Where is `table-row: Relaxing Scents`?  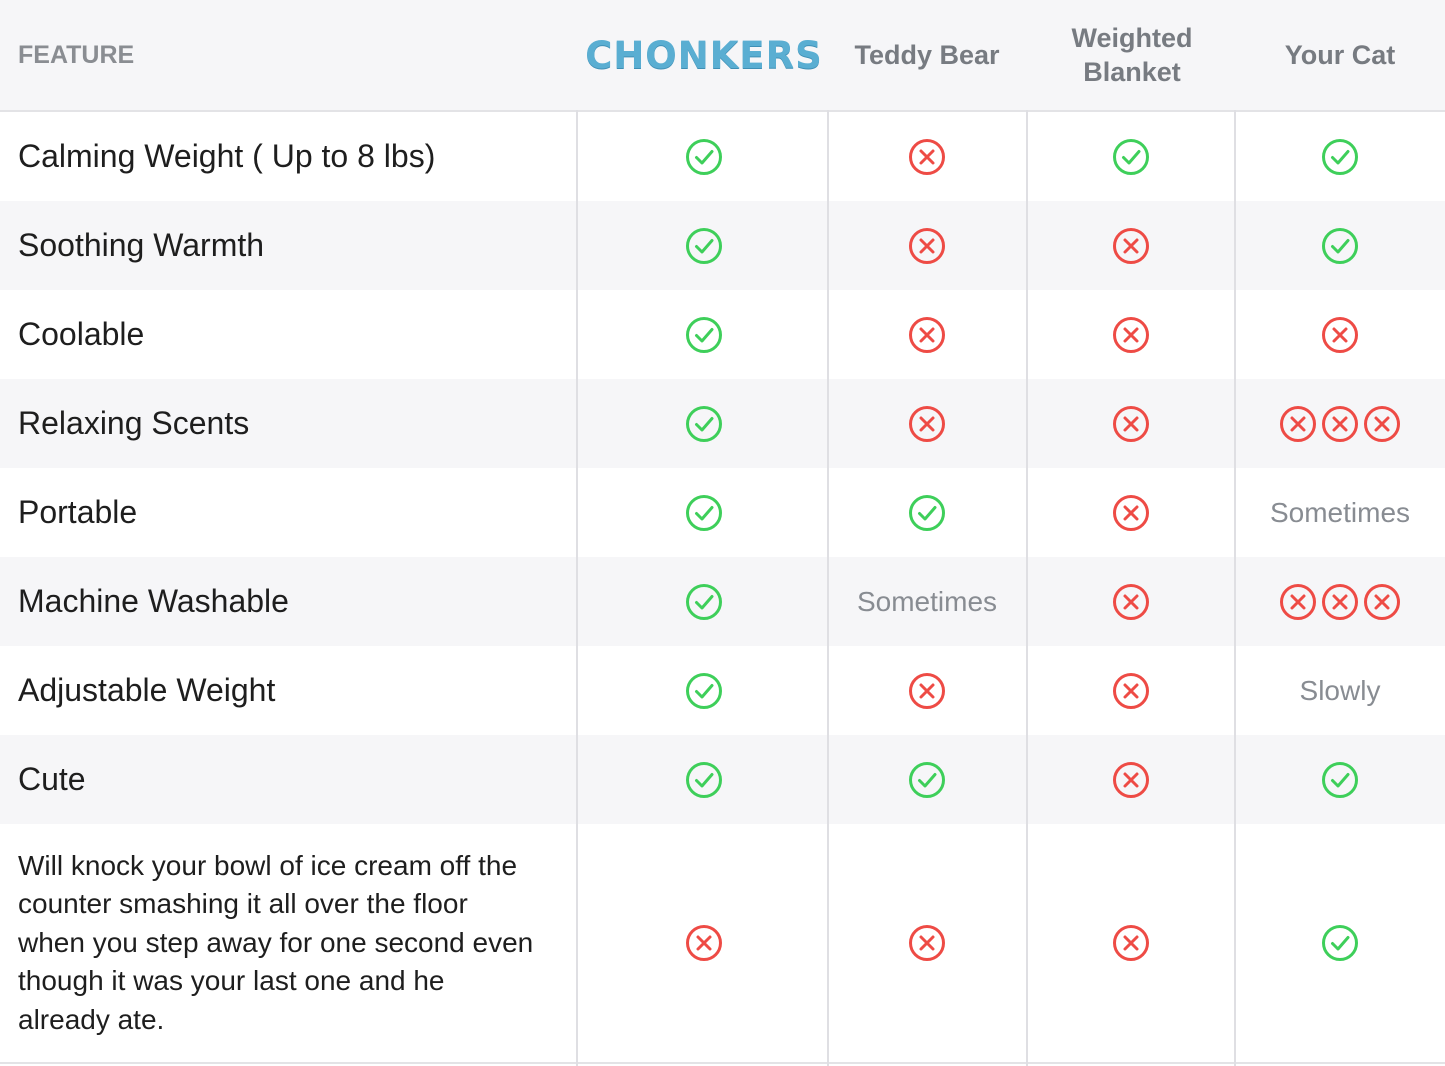 table-row: Relaxing Scents is located at coordinates (722, 423).